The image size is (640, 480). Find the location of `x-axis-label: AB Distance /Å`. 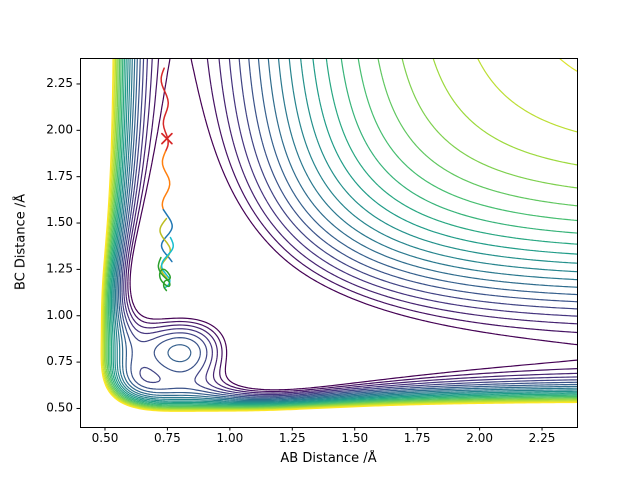

x-axis-label: AB Distance /Å is located at coordinates (328, 458).